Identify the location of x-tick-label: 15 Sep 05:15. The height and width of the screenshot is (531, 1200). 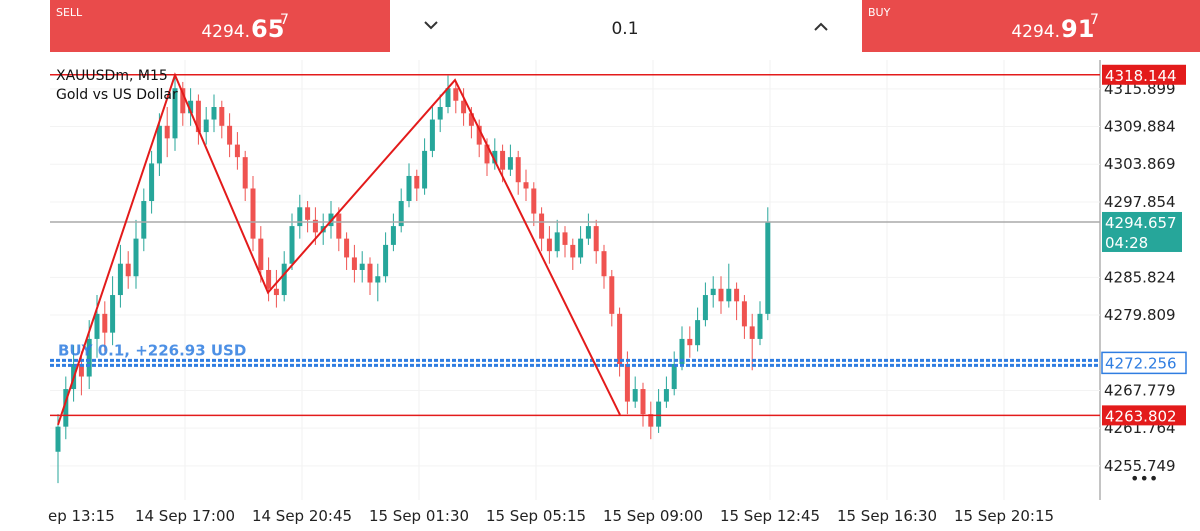
(536, 516).